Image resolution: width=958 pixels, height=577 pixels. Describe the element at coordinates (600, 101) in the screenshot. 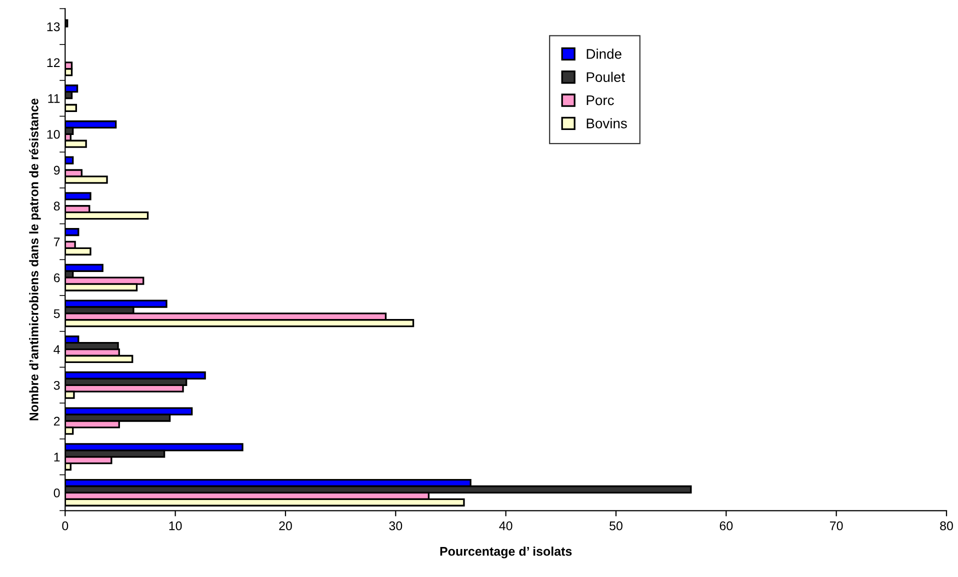

I see `legend-label: Porc` at that location.